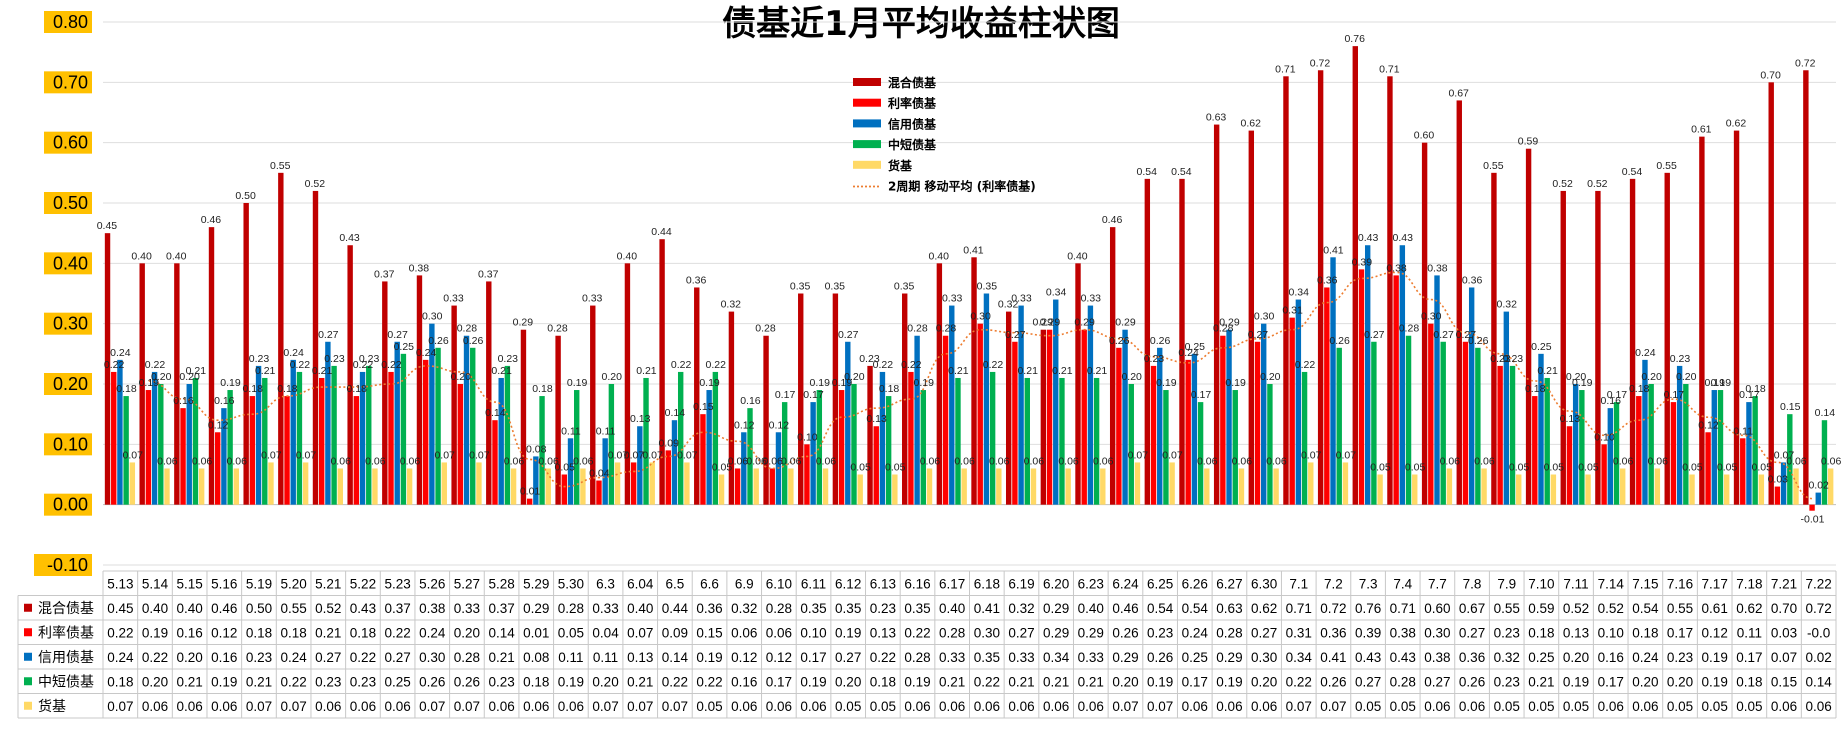 The image size is (1843, 733). Describe the element at coordinates (1825, 413) in the screenshot. I see `data-label: 0.14` at that location.